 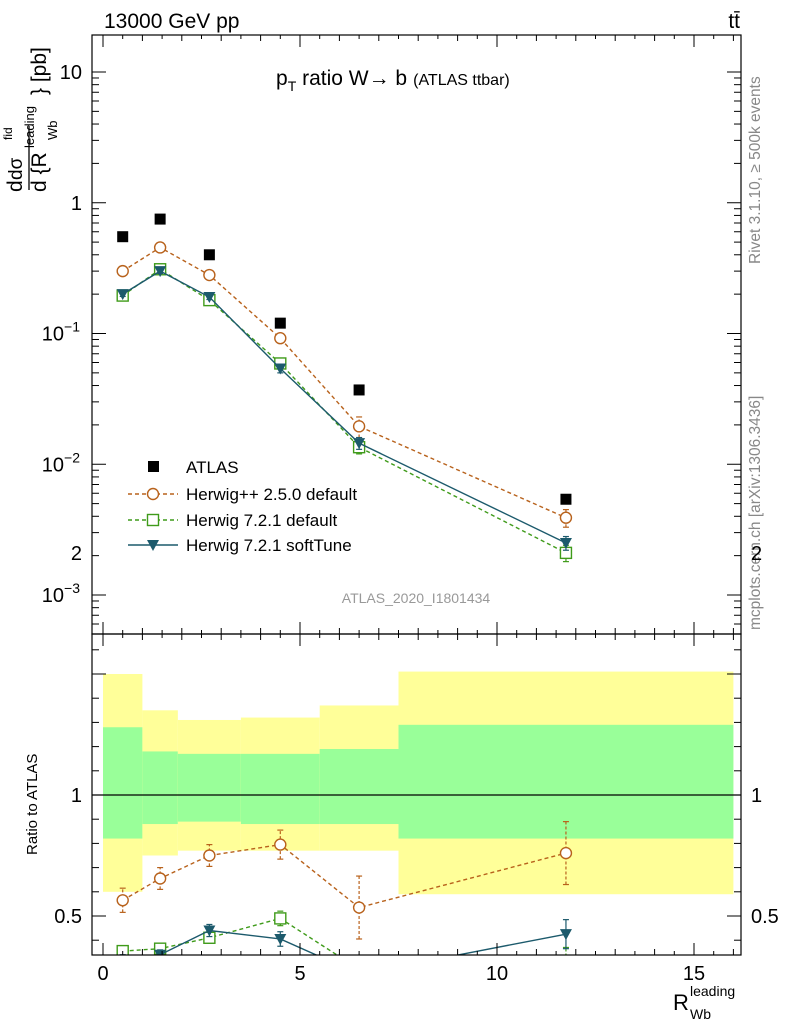 What do you see at coordinates (16, 168) in the screenshot?
I see `svg-text: dσ` at bounding box center [16, 168].